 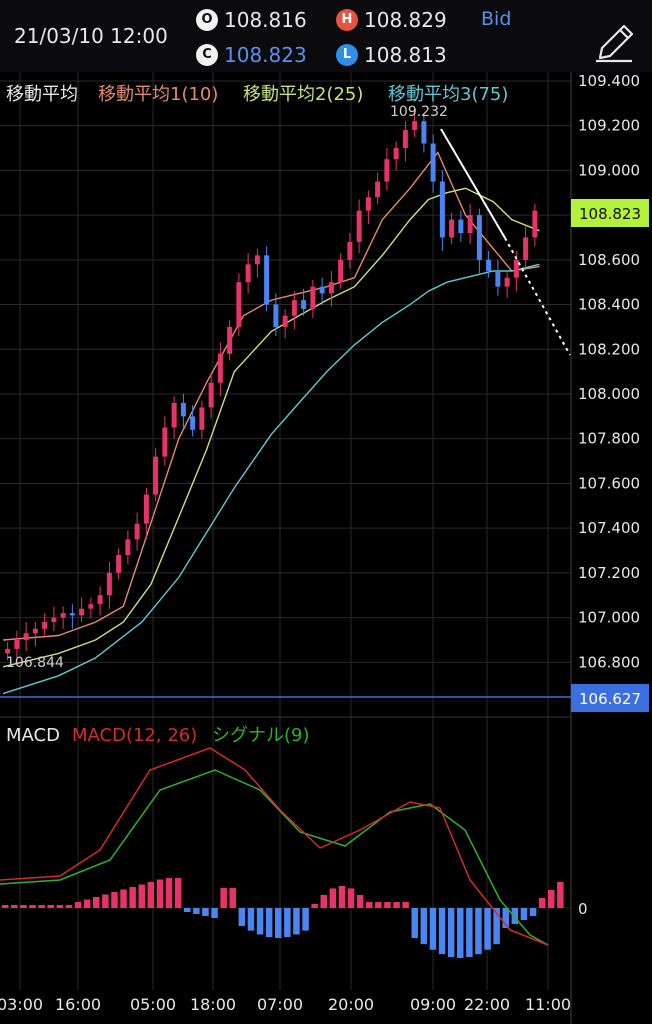 What do you see at coordinates (609, 483) in the screenshot?
I see `y-tick-label: 107.600` at bounding box center [609, 483].